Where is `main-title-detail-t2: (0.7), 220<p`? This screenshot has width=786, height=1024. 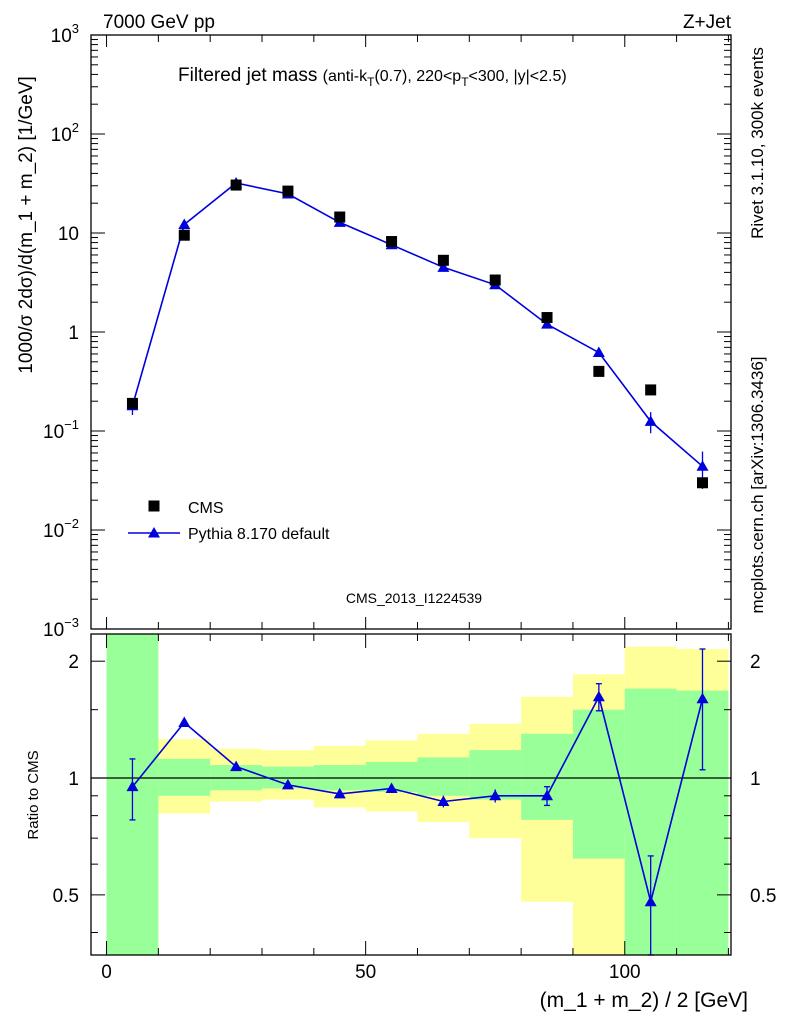 main-title-detail-t2: (0.7), 220<p is located at coordinates (417, 76).